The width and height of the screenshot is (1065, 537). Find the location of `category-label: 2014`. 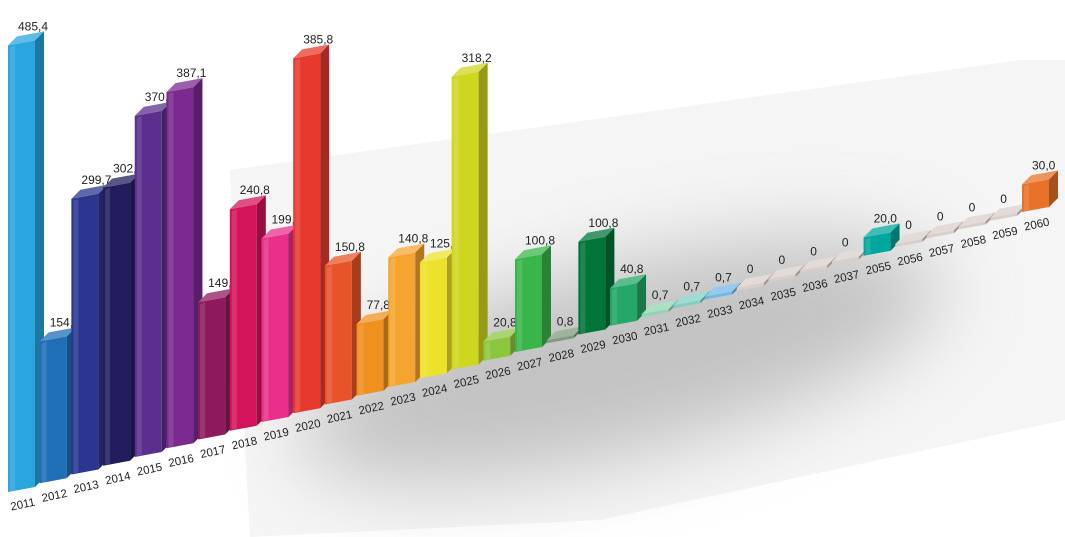

category-label: 2014 is located at coordinates (118, 478).